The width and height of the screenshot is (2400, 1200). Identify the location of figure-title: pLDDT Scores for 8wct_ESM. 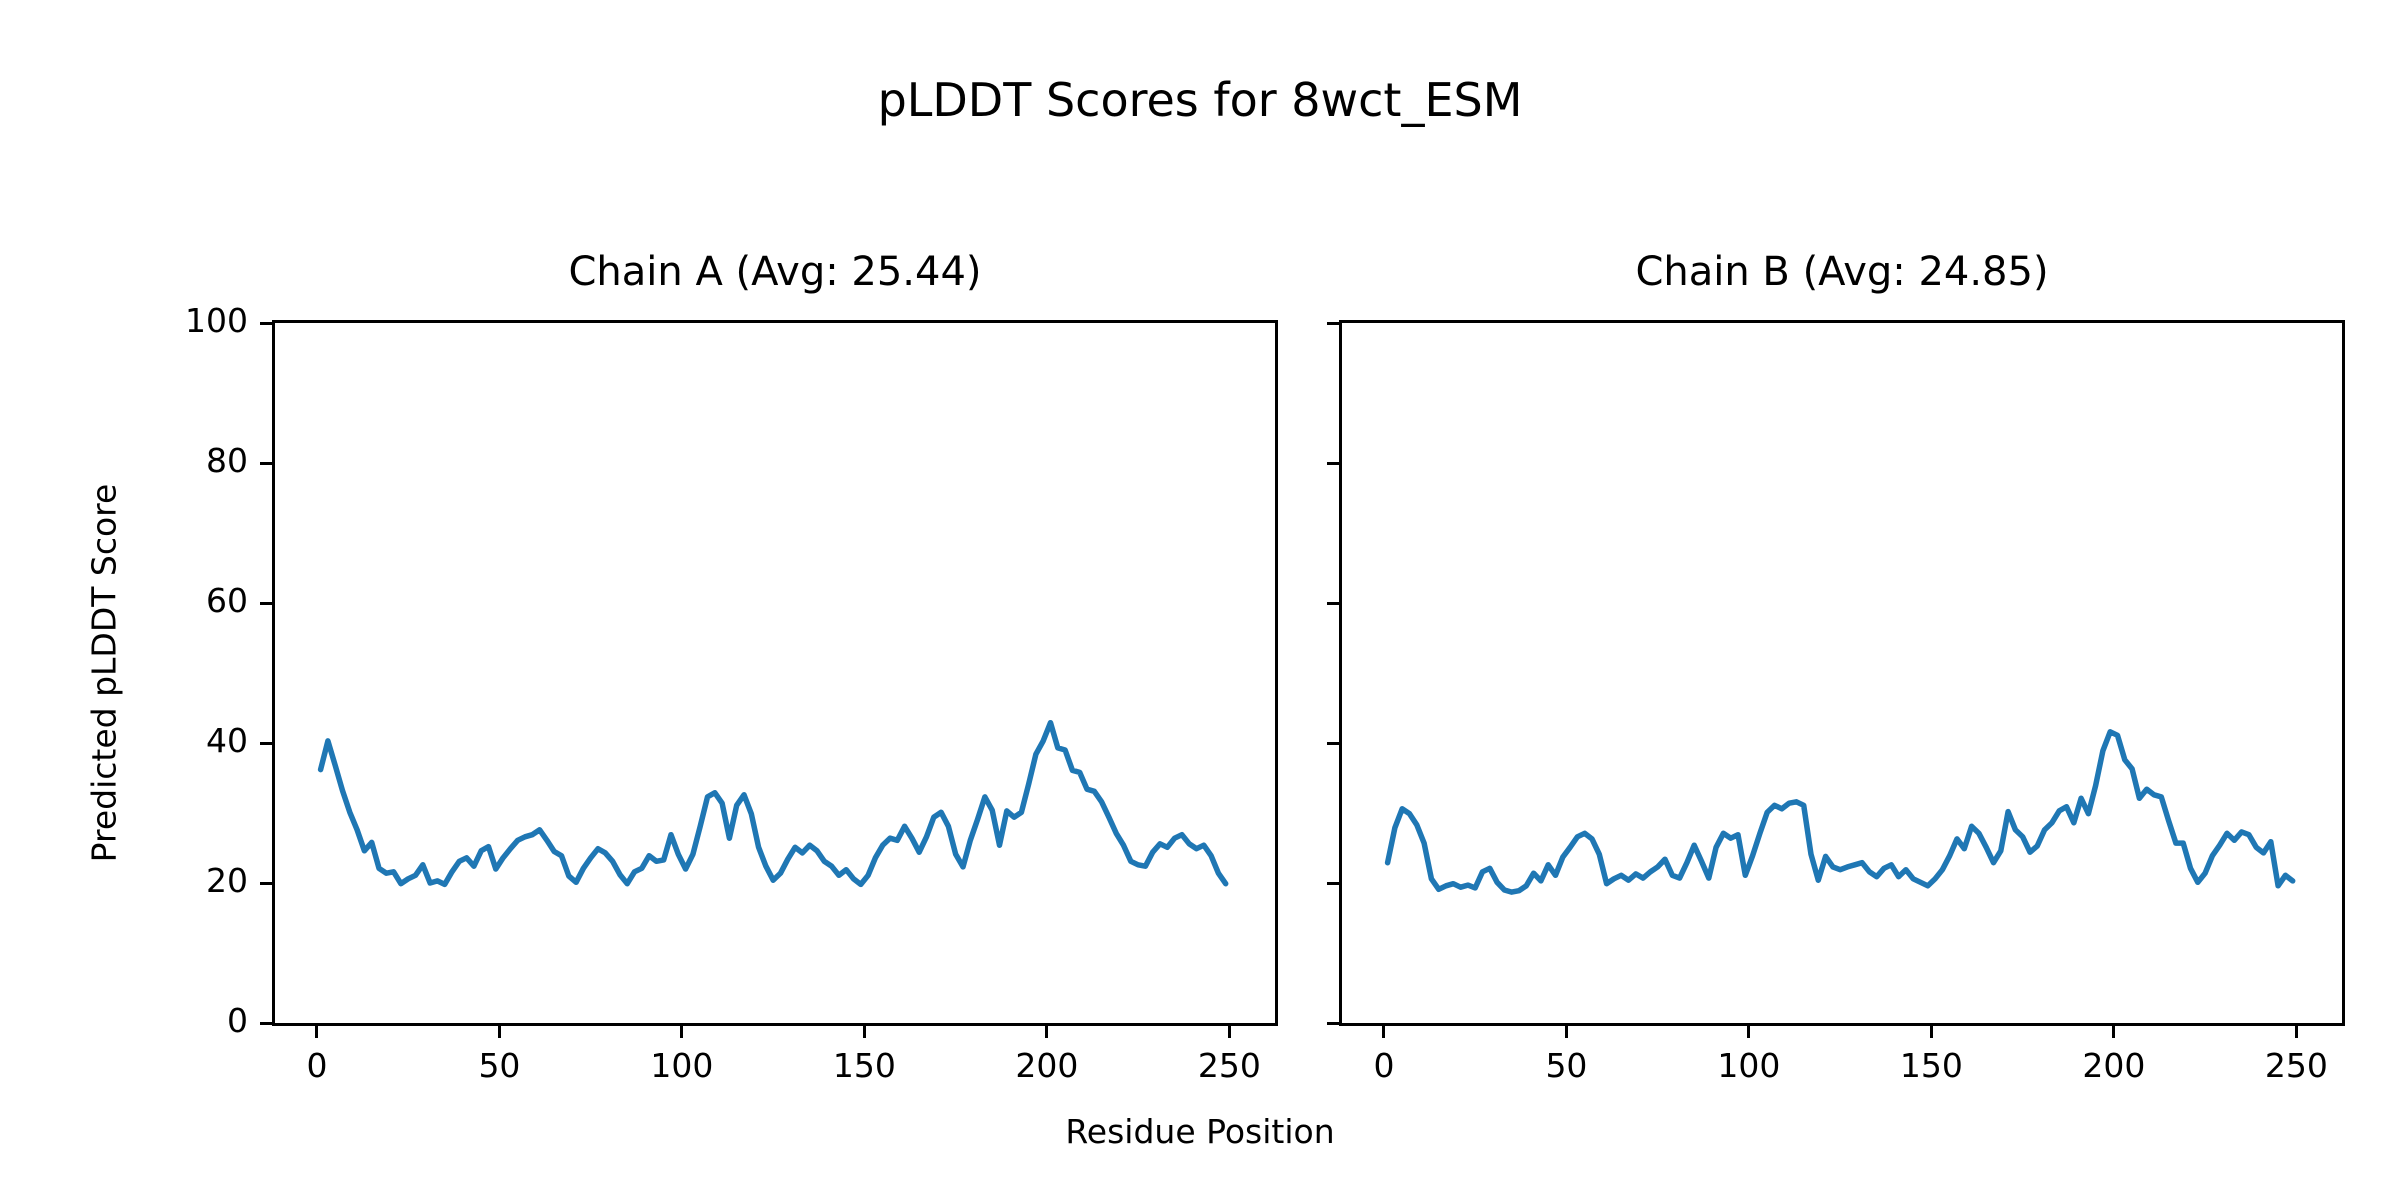
(1200, 100).